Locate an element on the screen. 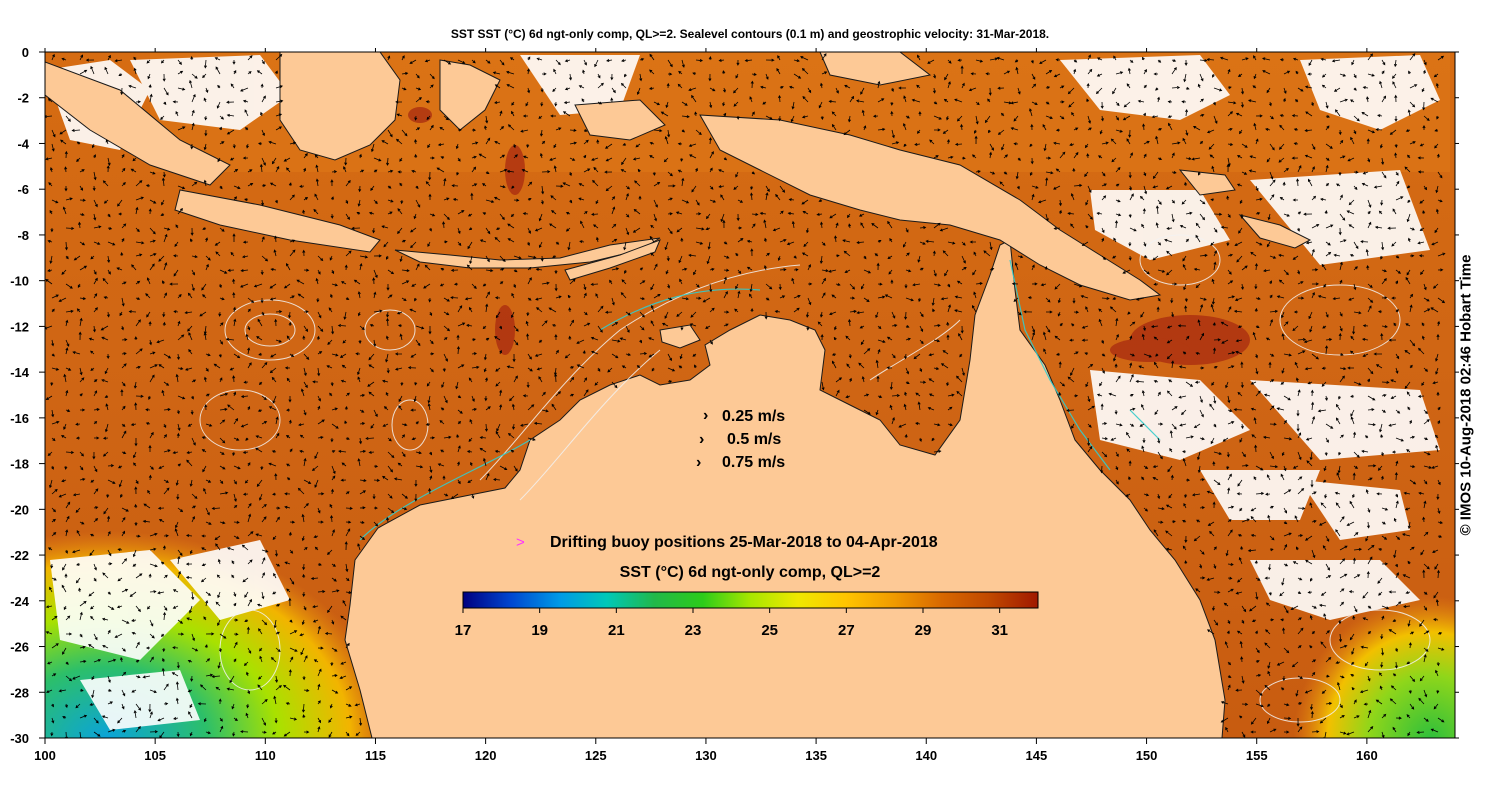 The height and width of the screenshot is (790, 1500). y-tick-label: -18 is located at coordinates (19, 464).